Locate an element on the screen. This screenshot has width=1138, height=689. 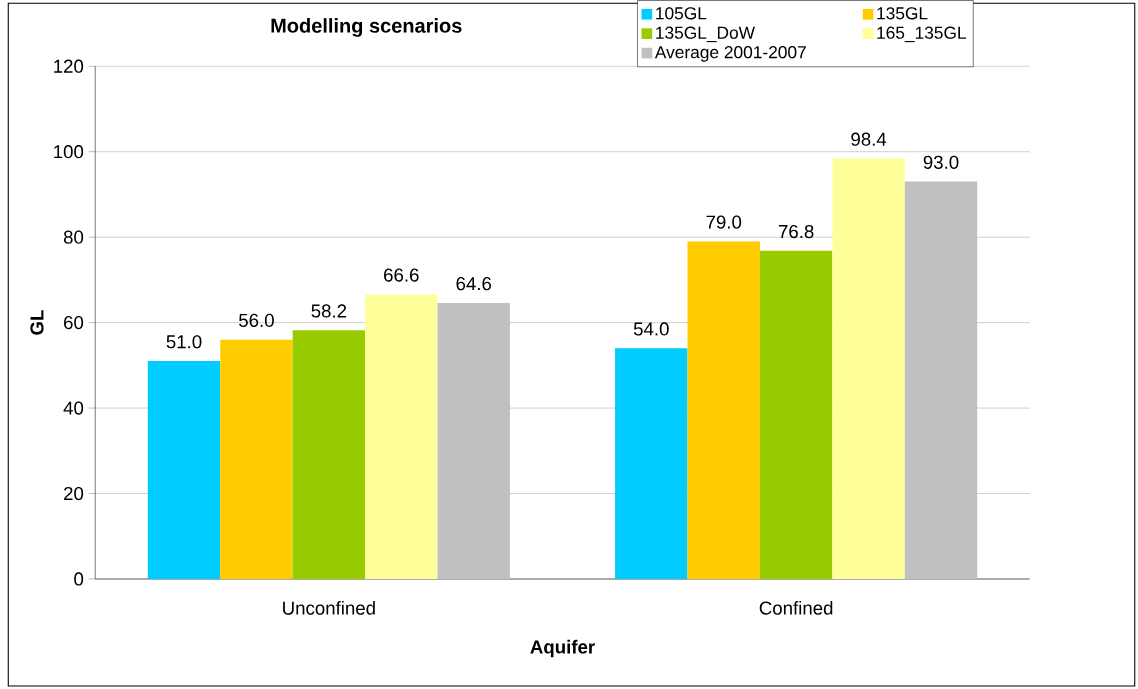
legend-label: 105GL is located at coordinates (681, 13).